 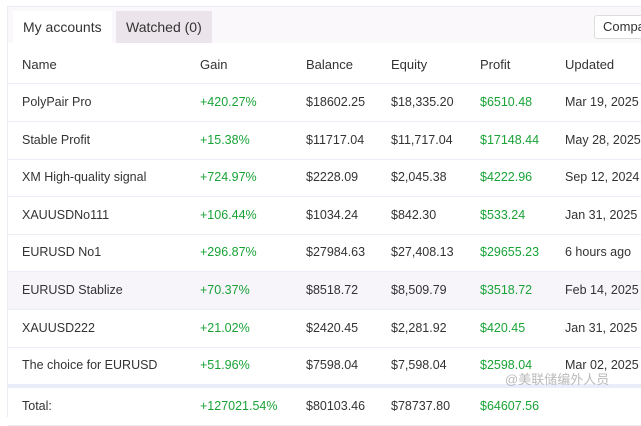 I want to click on tab-my-accounts: My accounts, so click(x=62, y=27).